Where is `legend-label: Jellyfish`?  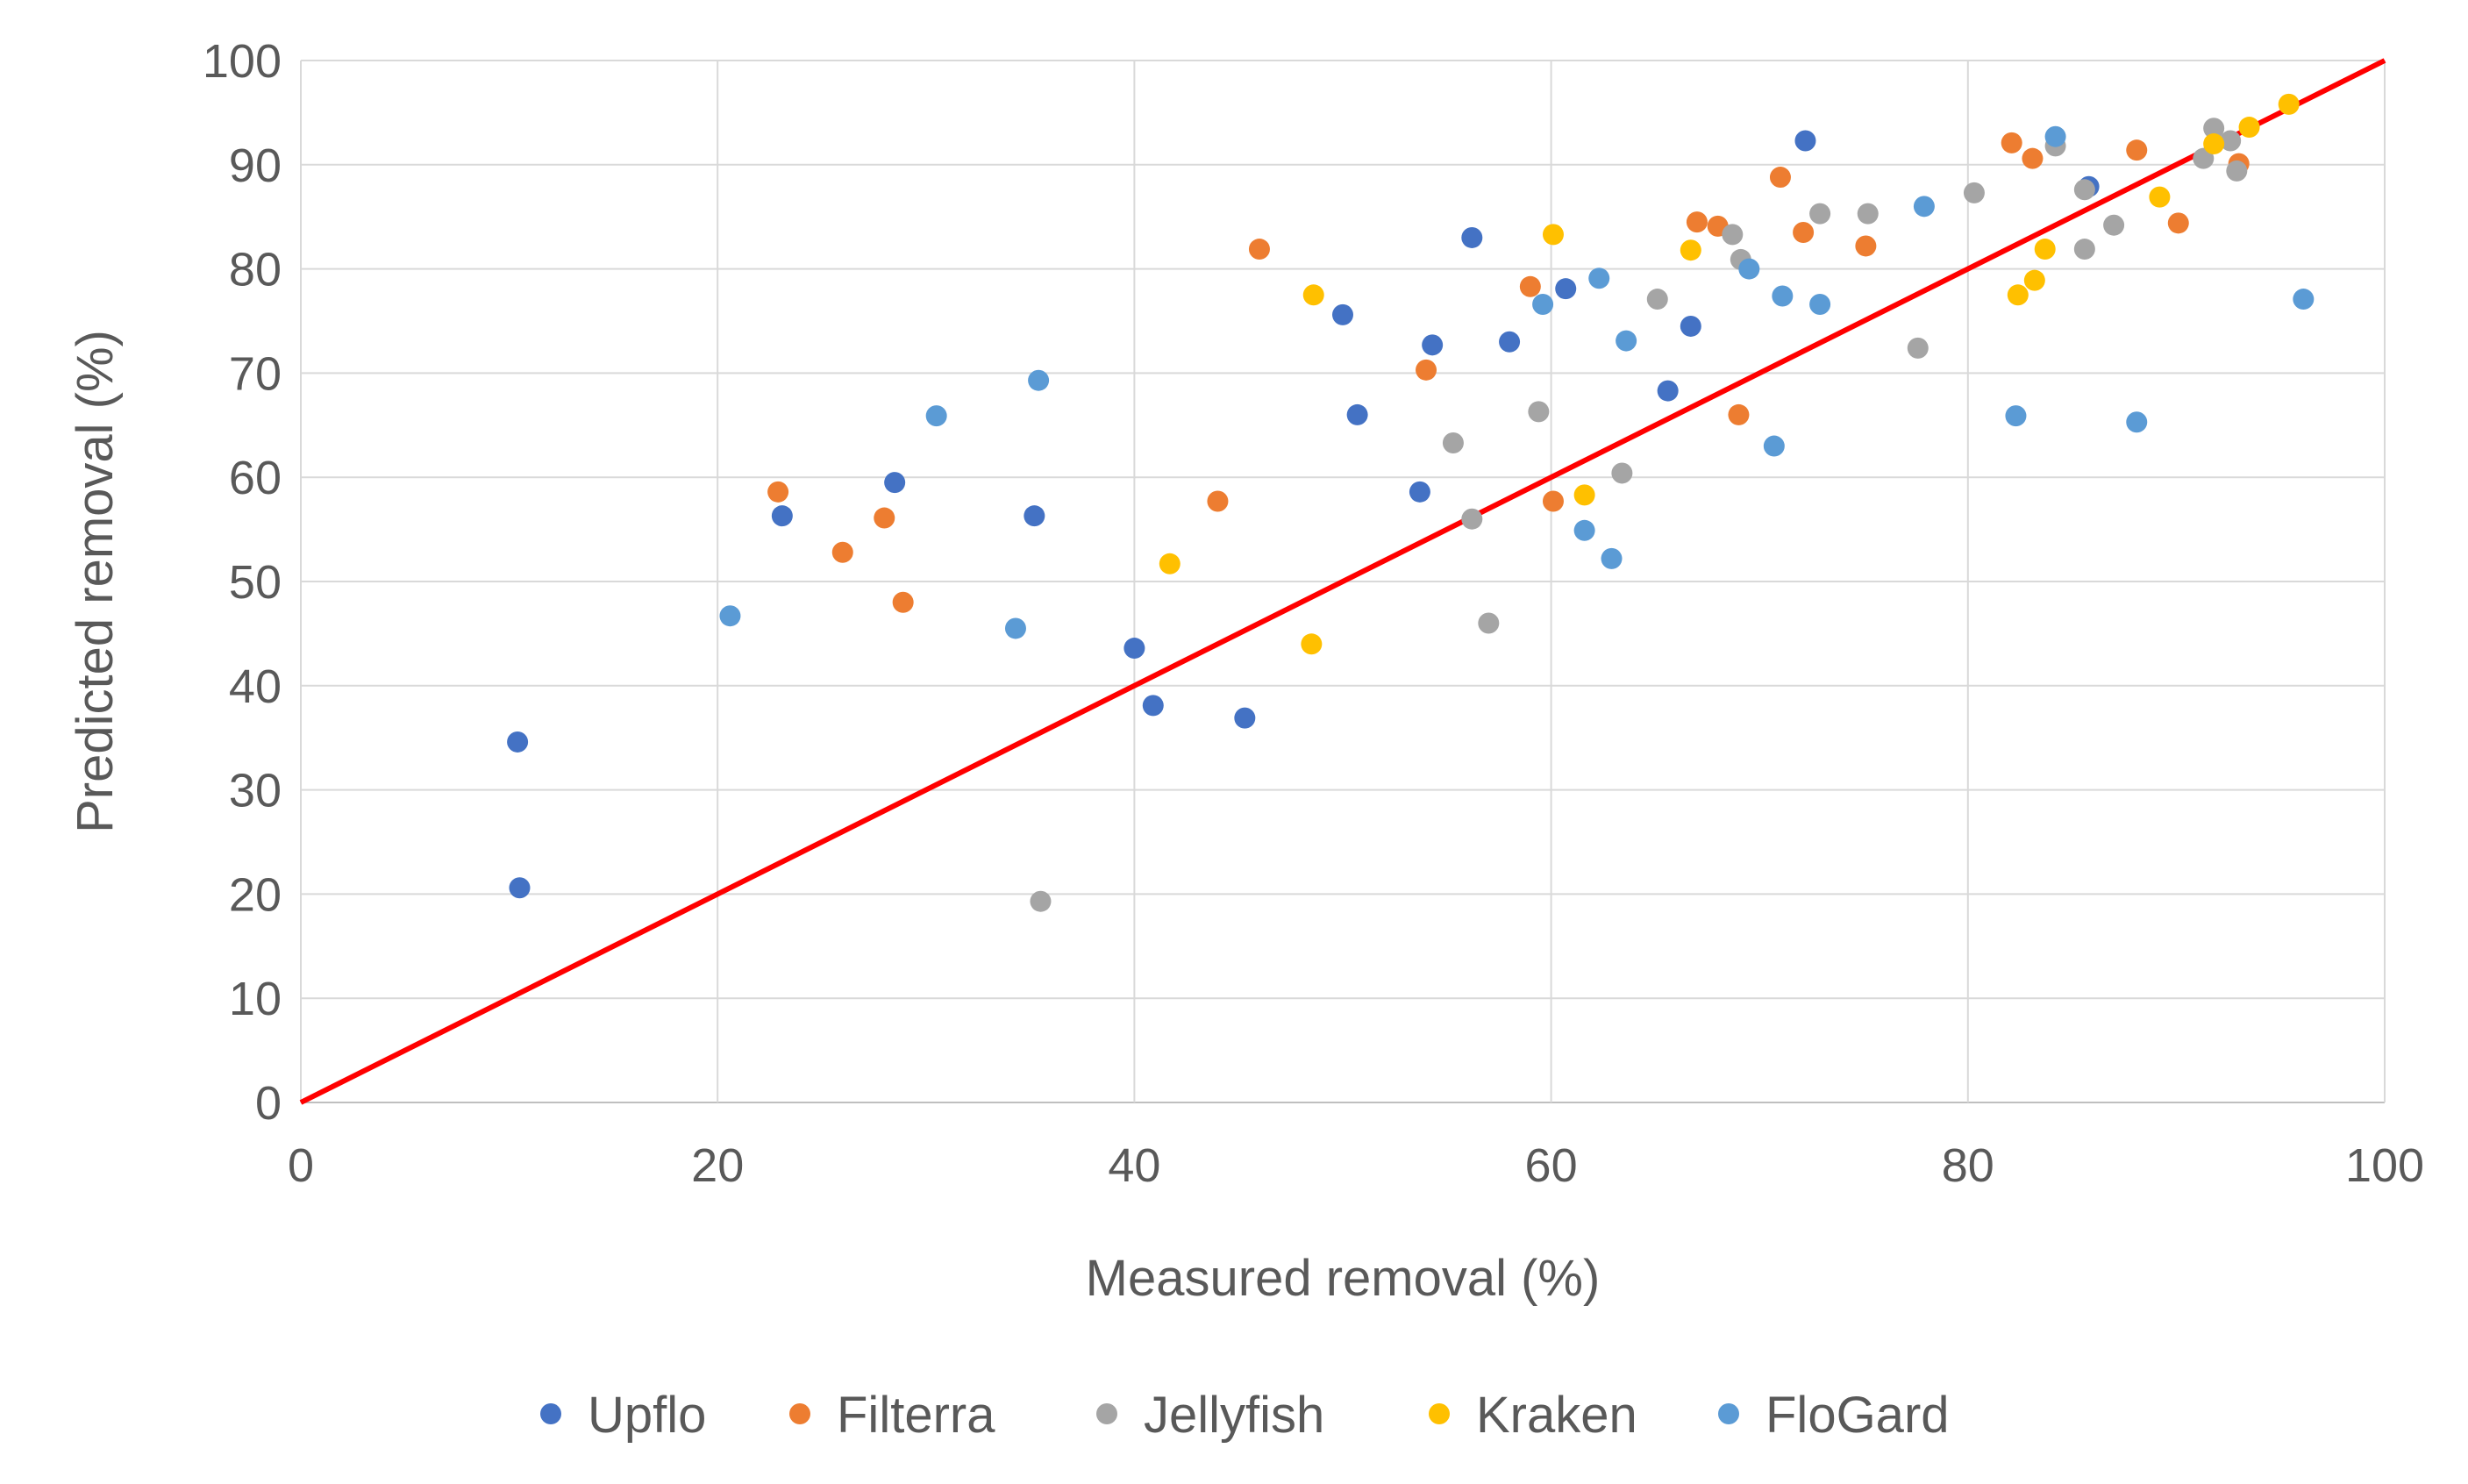
legend-label: Jellyfish is located at coordinates (1234, 1415).